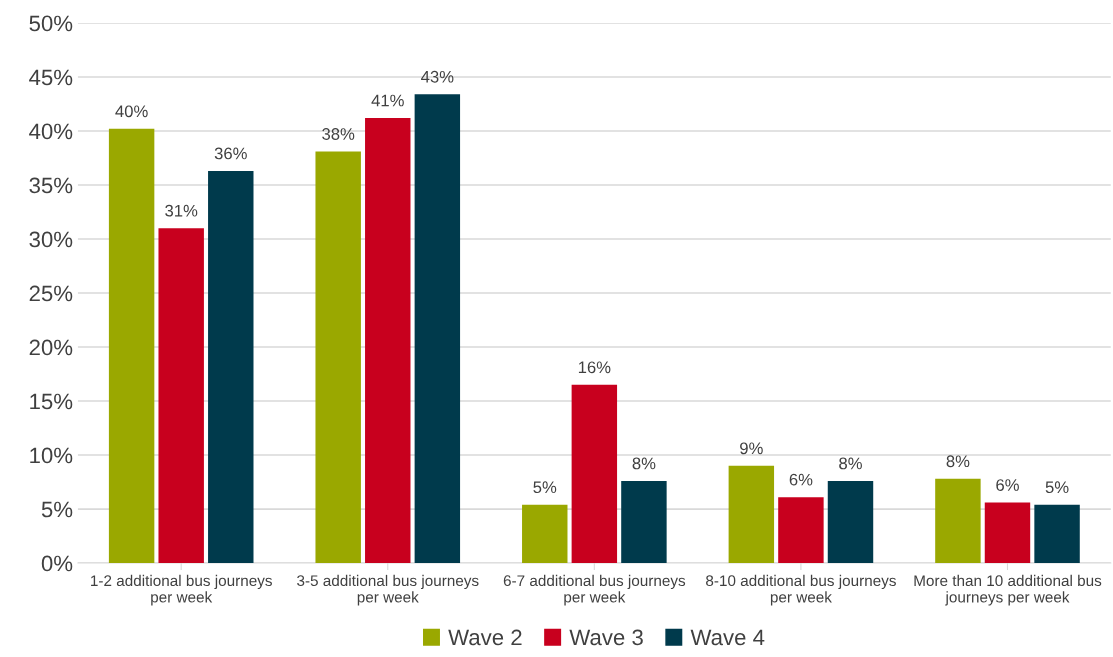  I want to click on y-tick-label: 5%, so click(57, 509).